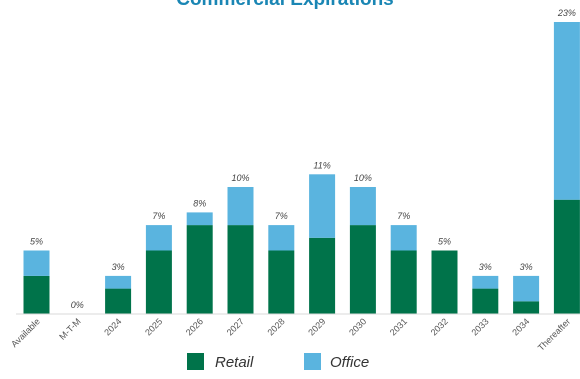  I want to click on data-label: 8%, so click(199, 203).